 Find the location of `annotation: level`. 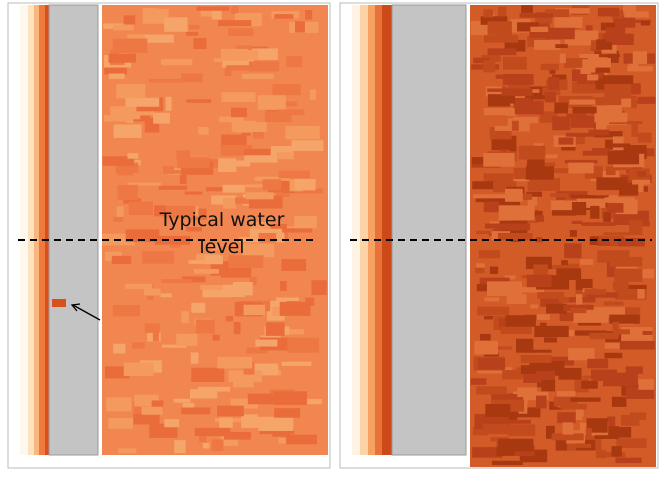

annotation: level is located at coordinates (221, 247).